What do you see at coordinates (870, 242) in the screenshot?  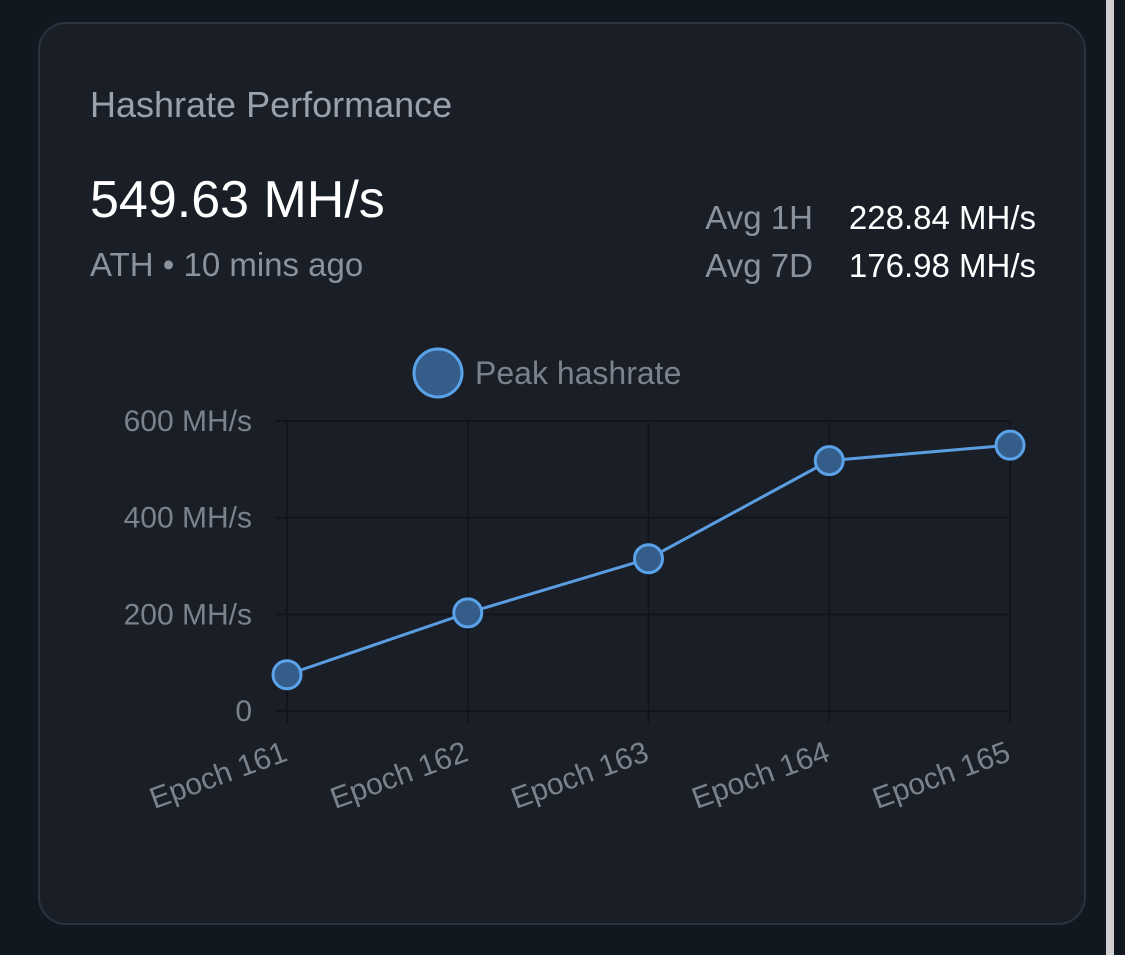 I see `average-stats: Avg 1H 228.84 MH/s Avg 7D 176.98 MH/s` at bounding box center [870, 242].